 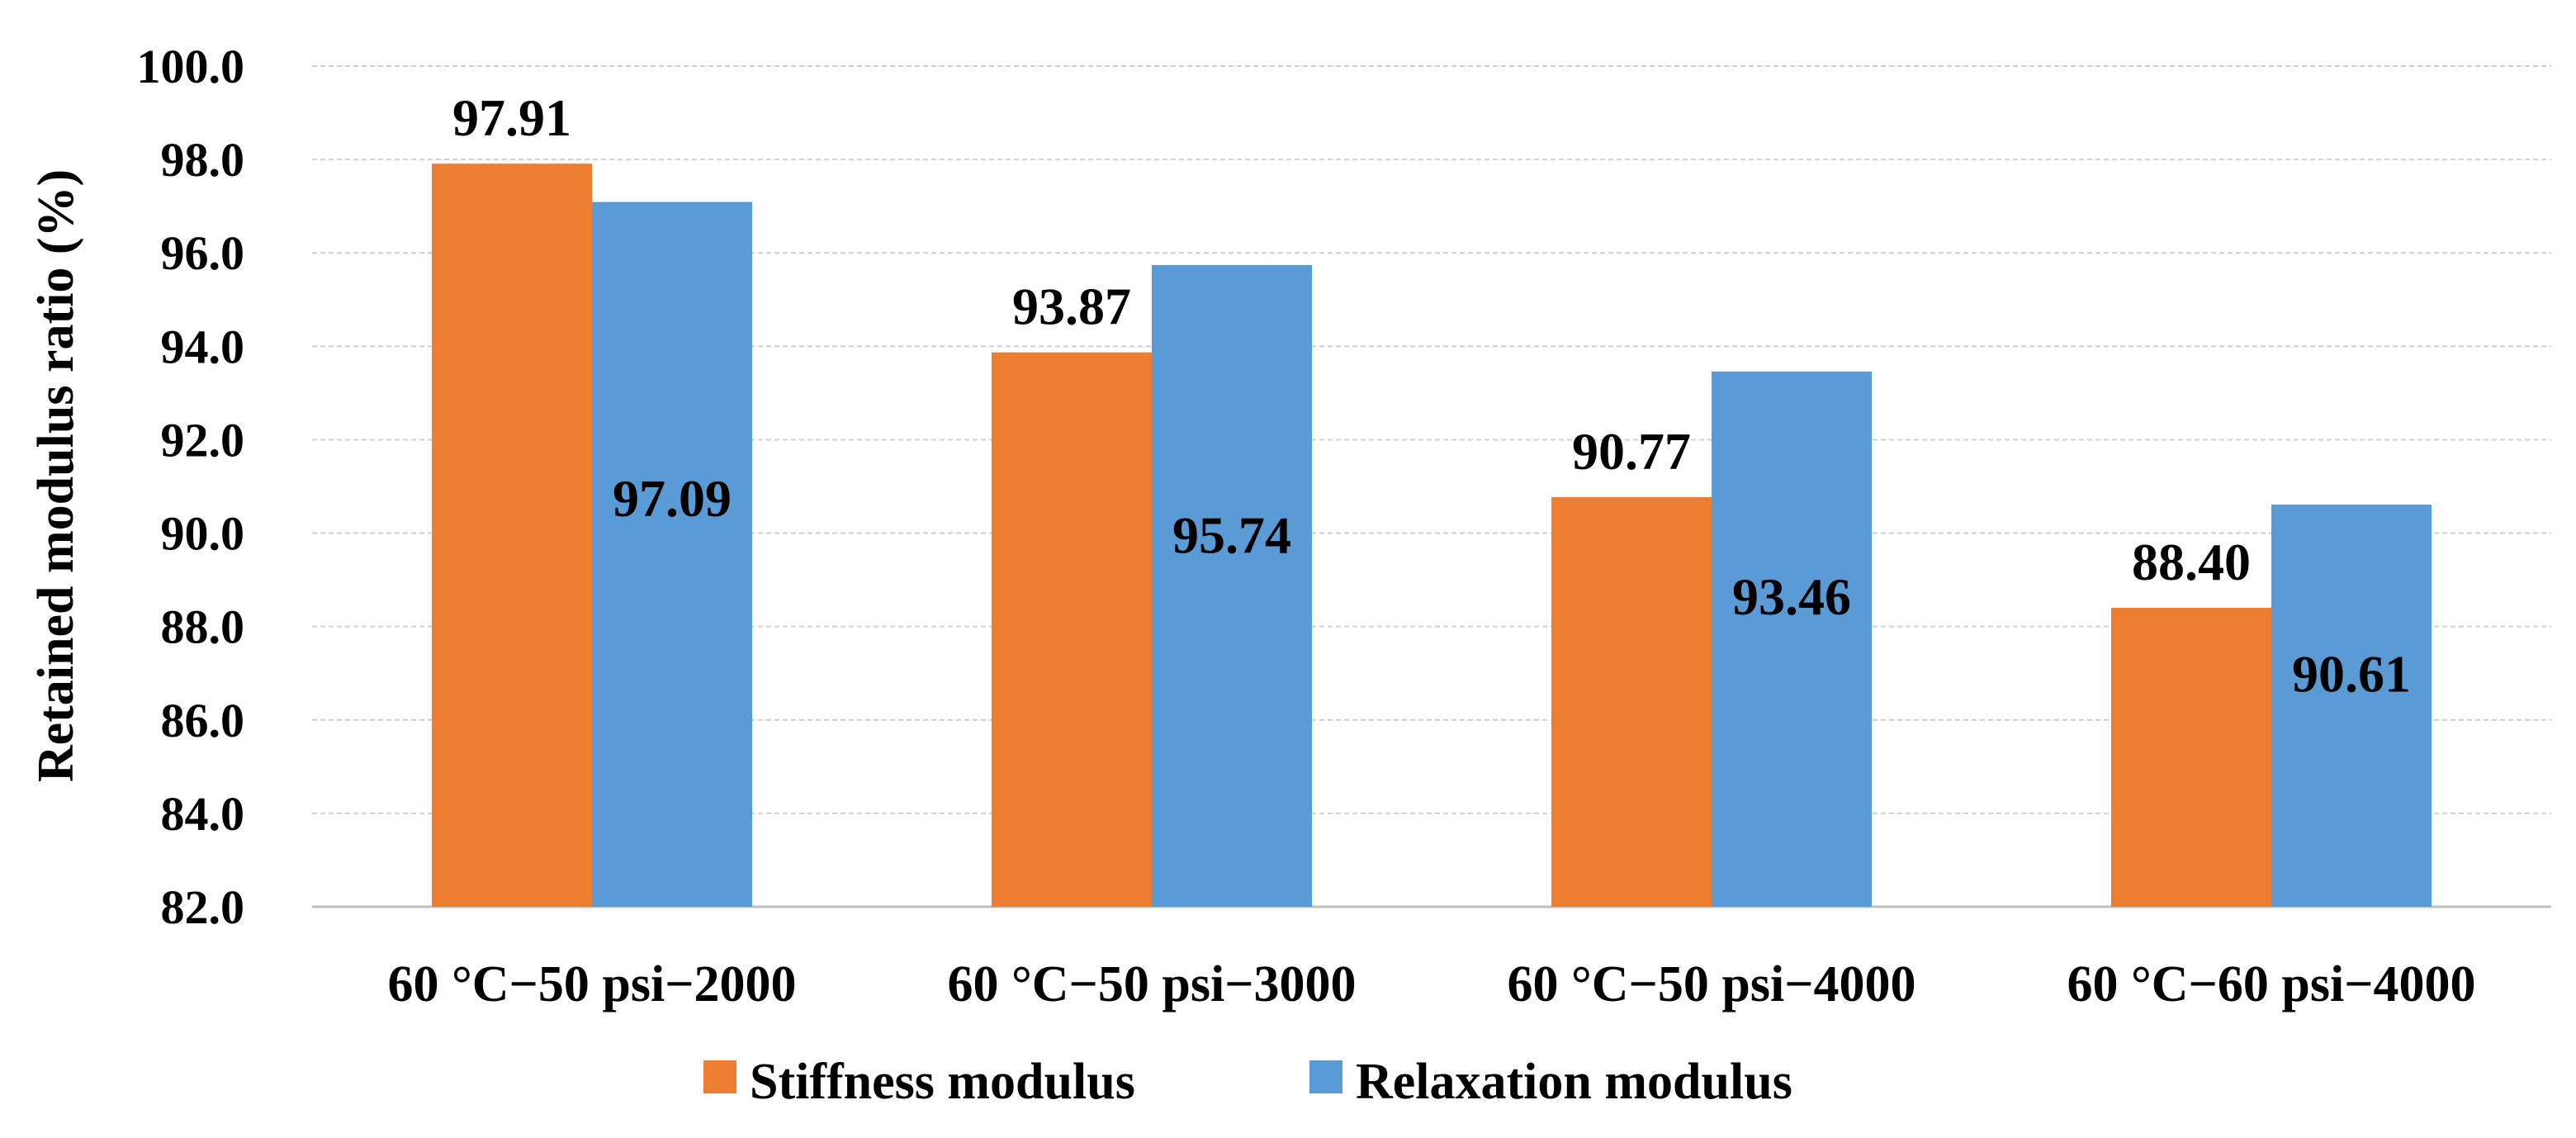 What do you see at coordinates (2351, 674) in the screenshot?
I see `data-label: 90.61` at bounding box center [2351, 674].